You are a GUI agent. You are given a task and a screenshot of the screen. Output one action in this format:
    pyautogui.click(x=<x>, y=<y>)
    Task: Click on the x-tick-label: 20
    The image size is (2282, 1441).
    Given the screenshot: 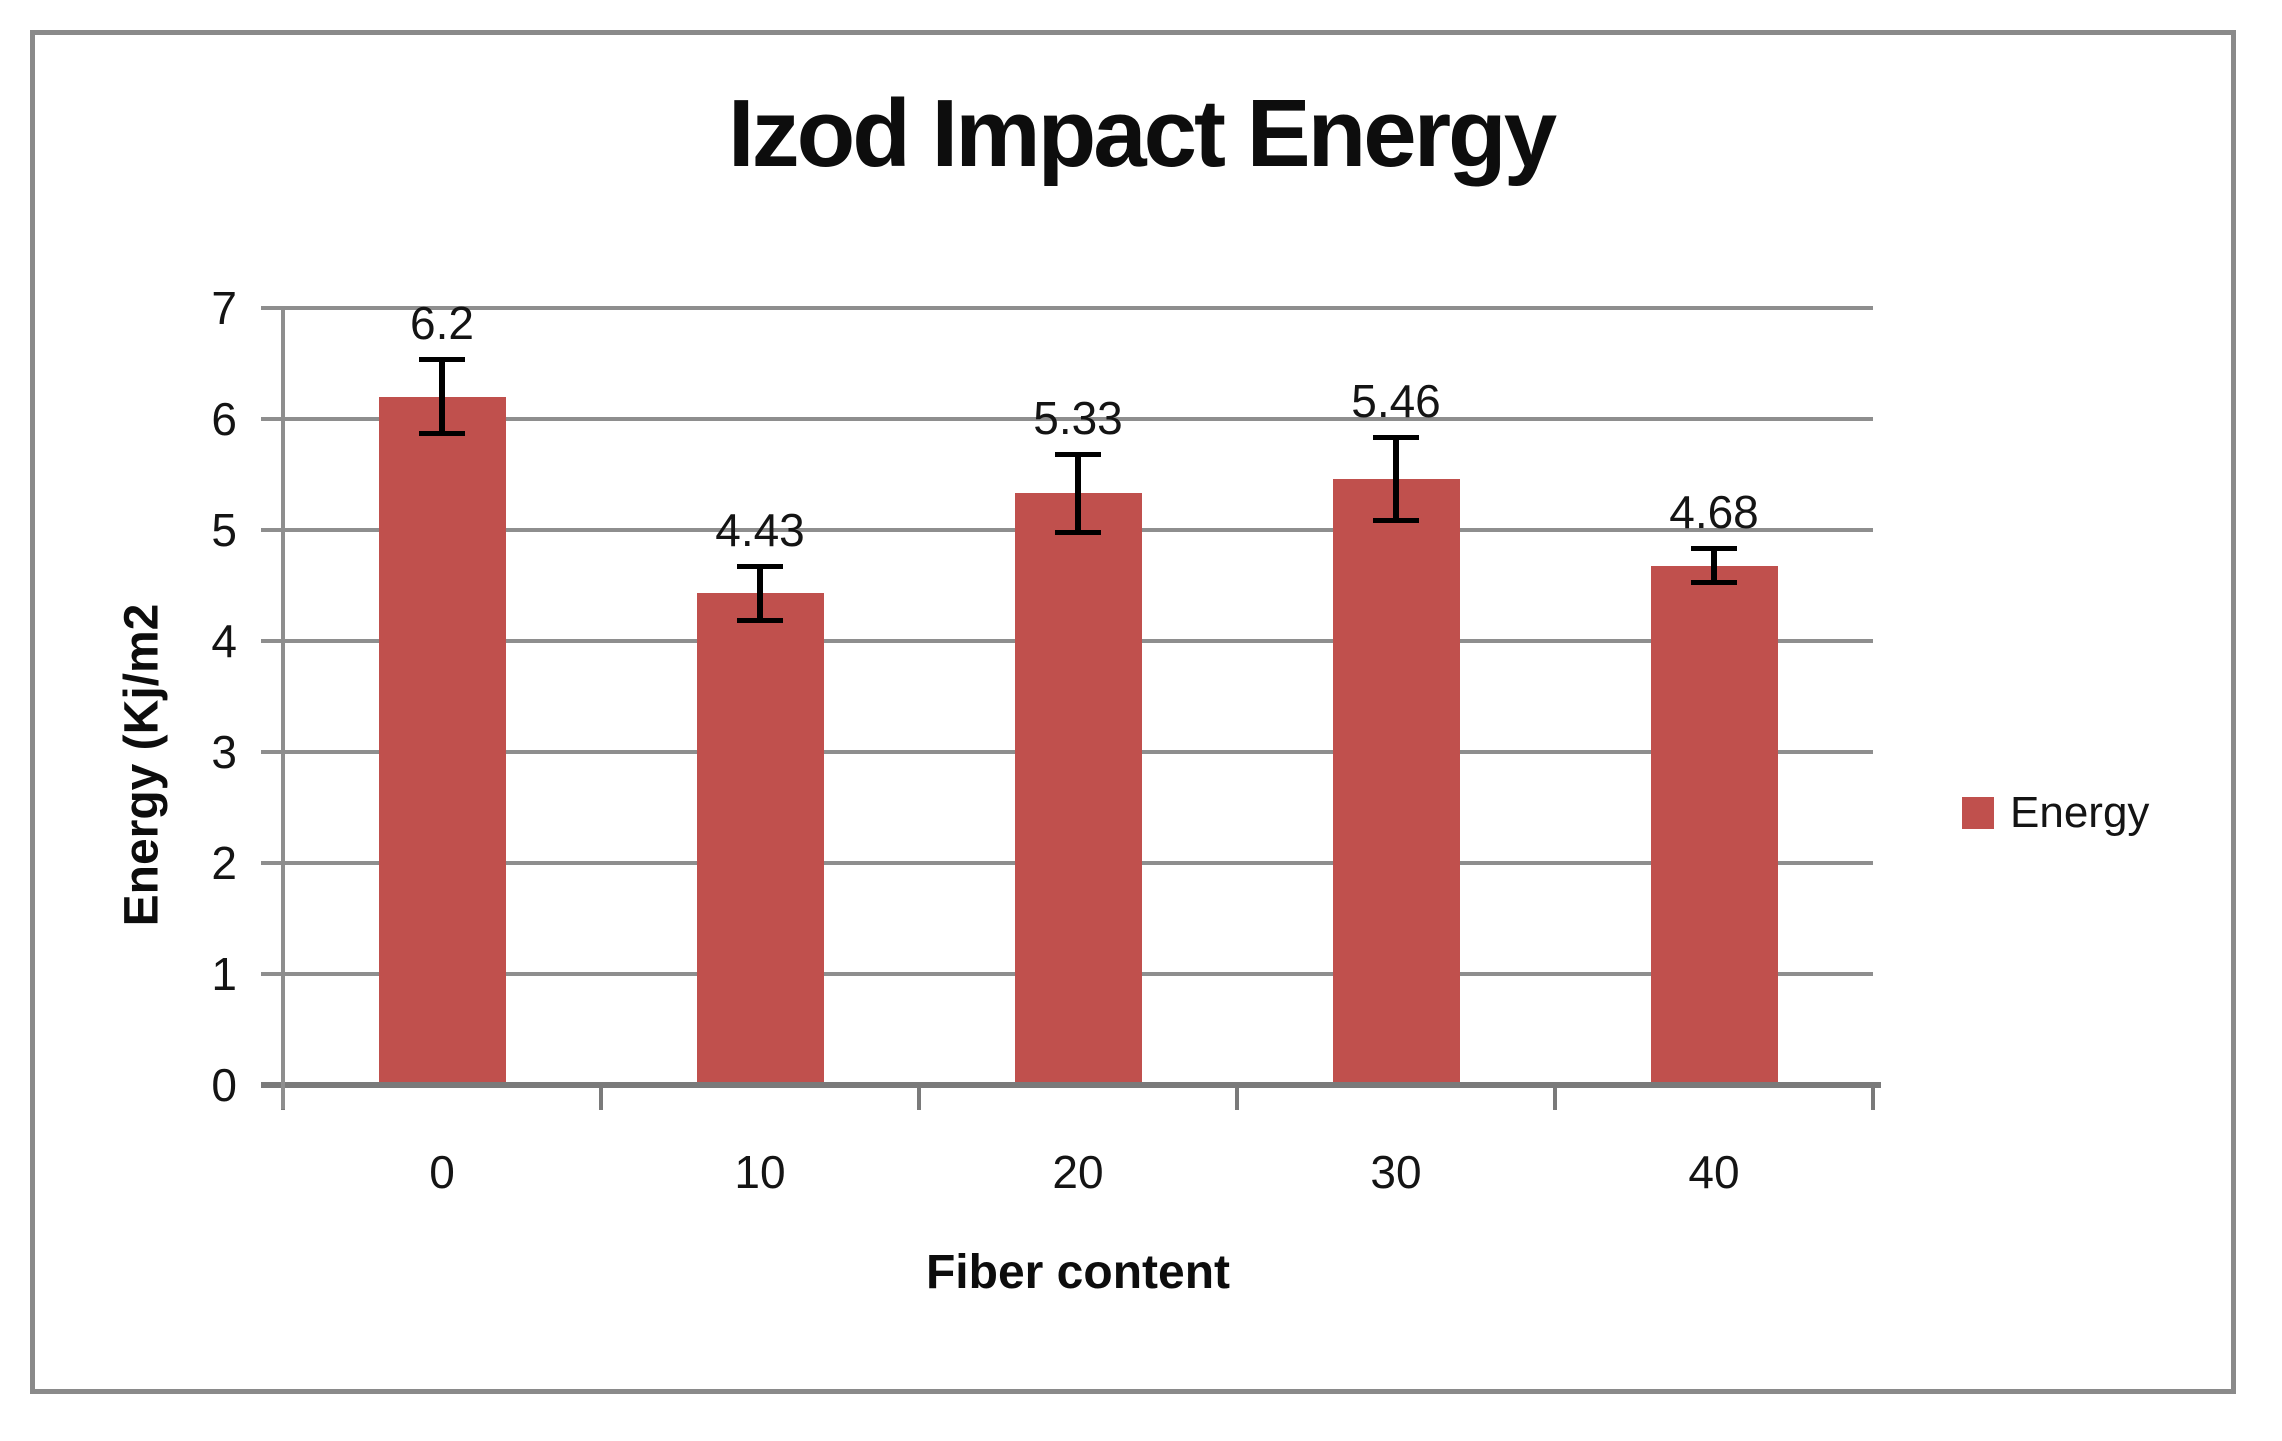 What is the action you would take?
    pyautogui.click(x=1078, y=1172)
    